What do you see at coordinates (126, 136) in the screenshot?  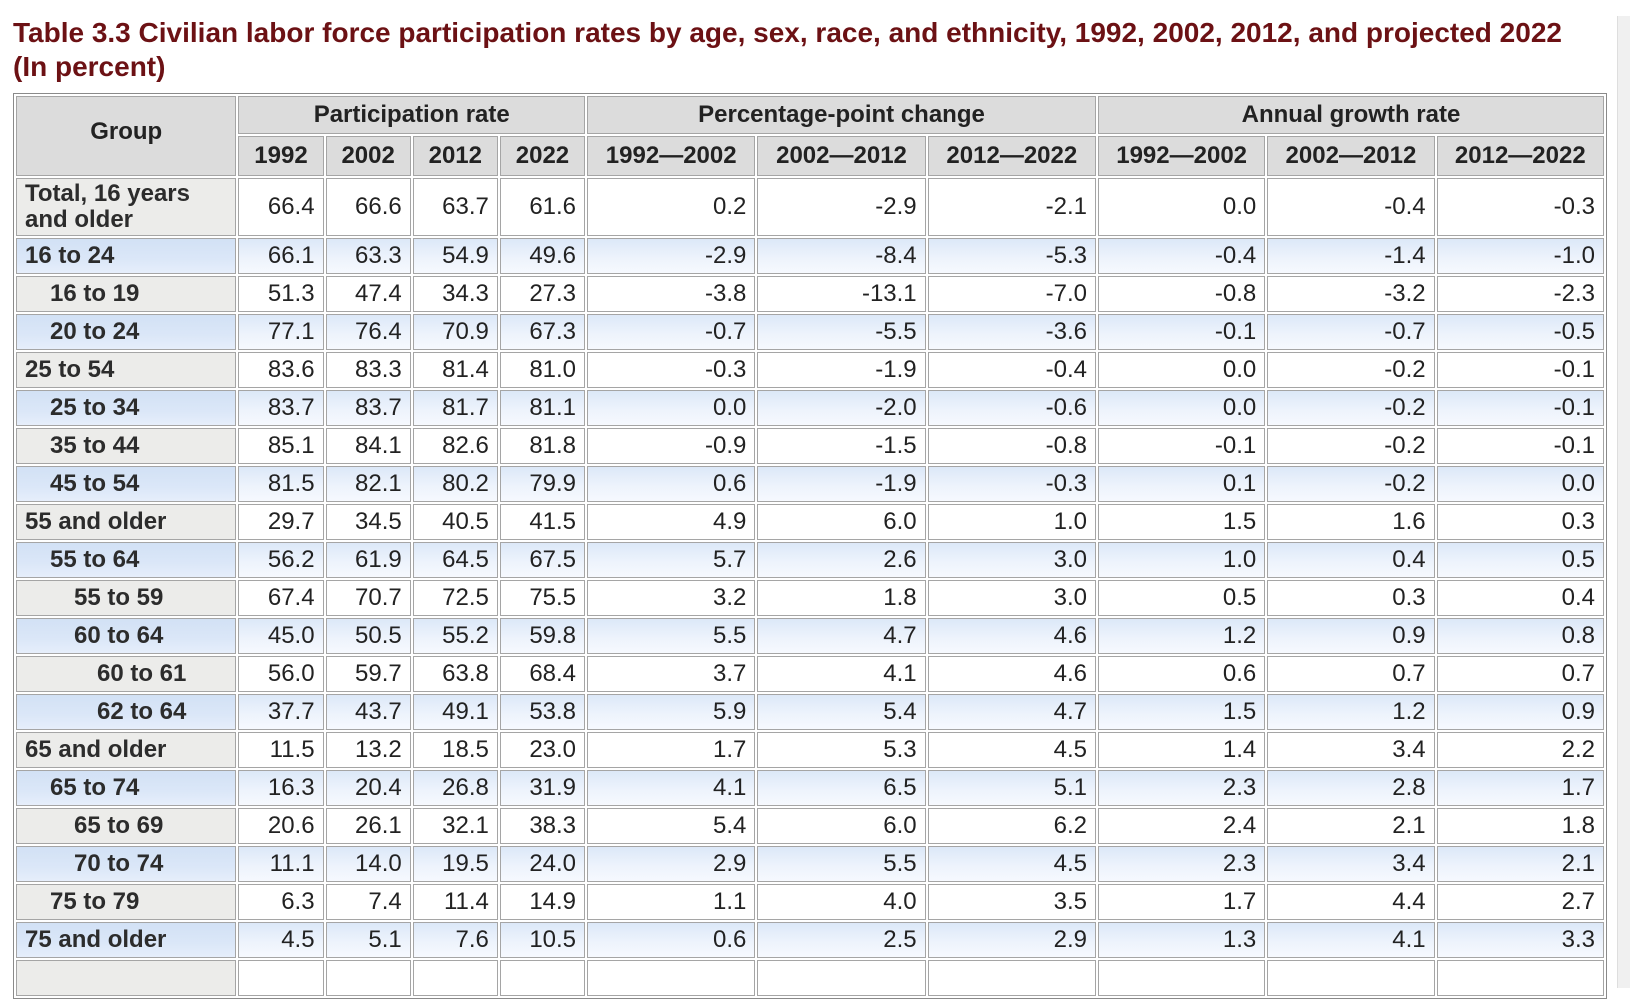 I see `column-header-group: Group` at bounding box center [126, 136].